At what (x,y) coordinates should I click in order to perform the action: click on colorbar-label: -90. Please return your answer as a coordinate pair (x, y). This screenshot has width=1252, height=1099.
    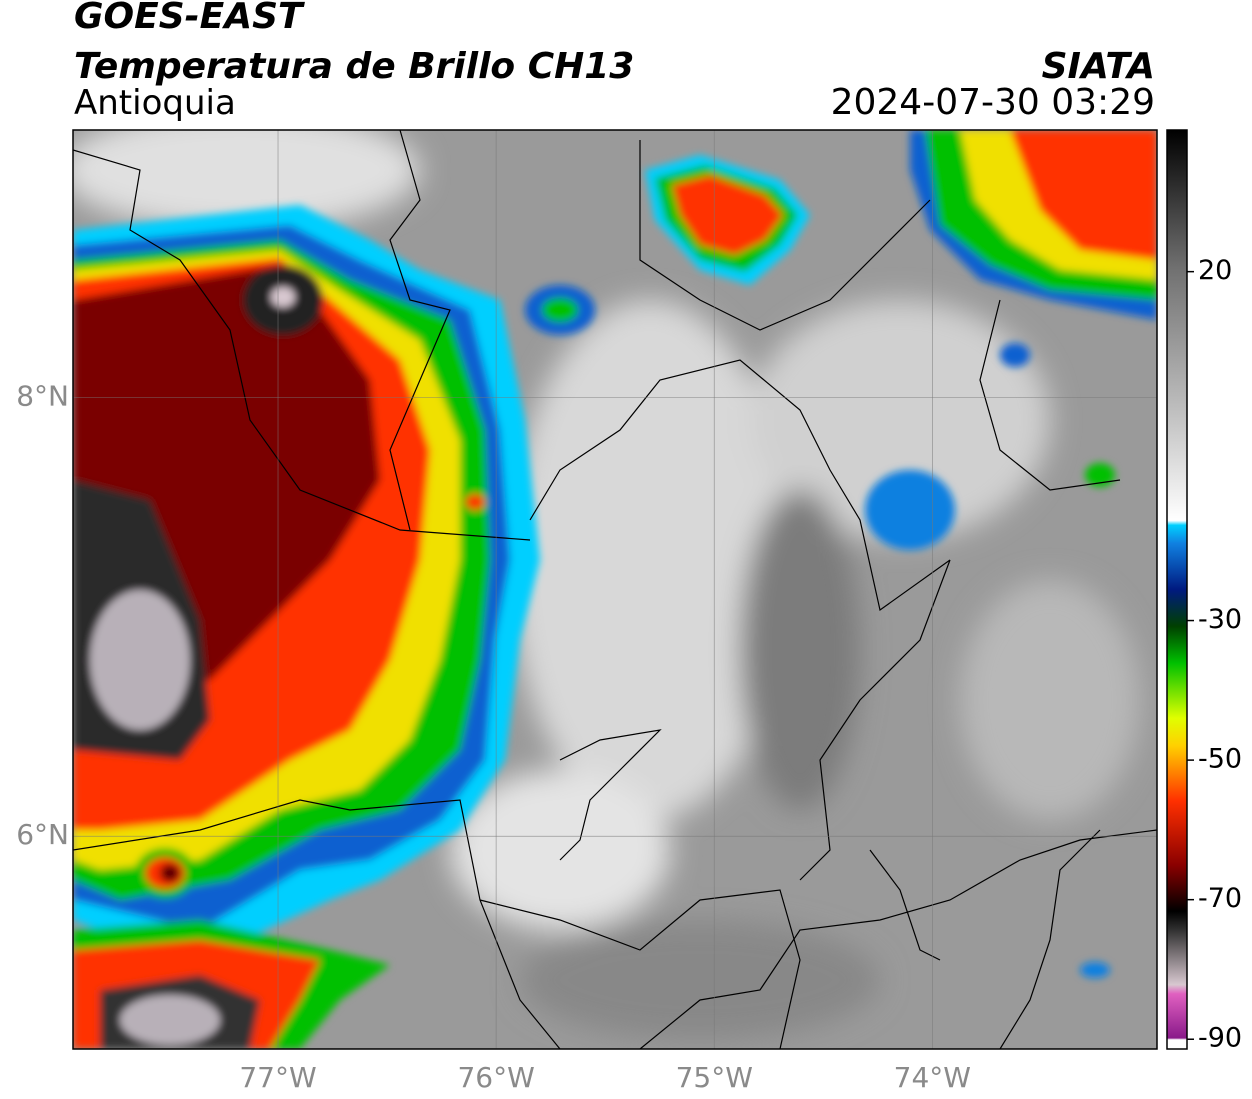
    Looking at the image, I should click on (1220, 1038).